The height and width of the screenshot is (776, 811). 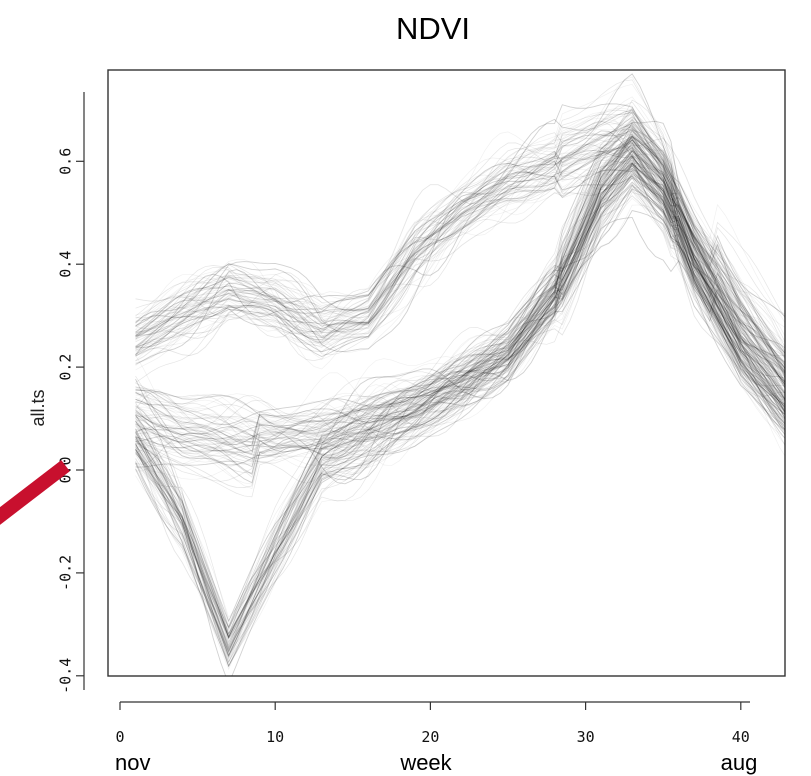 What do you see at coordinates (425, 762) in the screenshot?
I see `x-axis-label: week` at bounding box center [425, 762].